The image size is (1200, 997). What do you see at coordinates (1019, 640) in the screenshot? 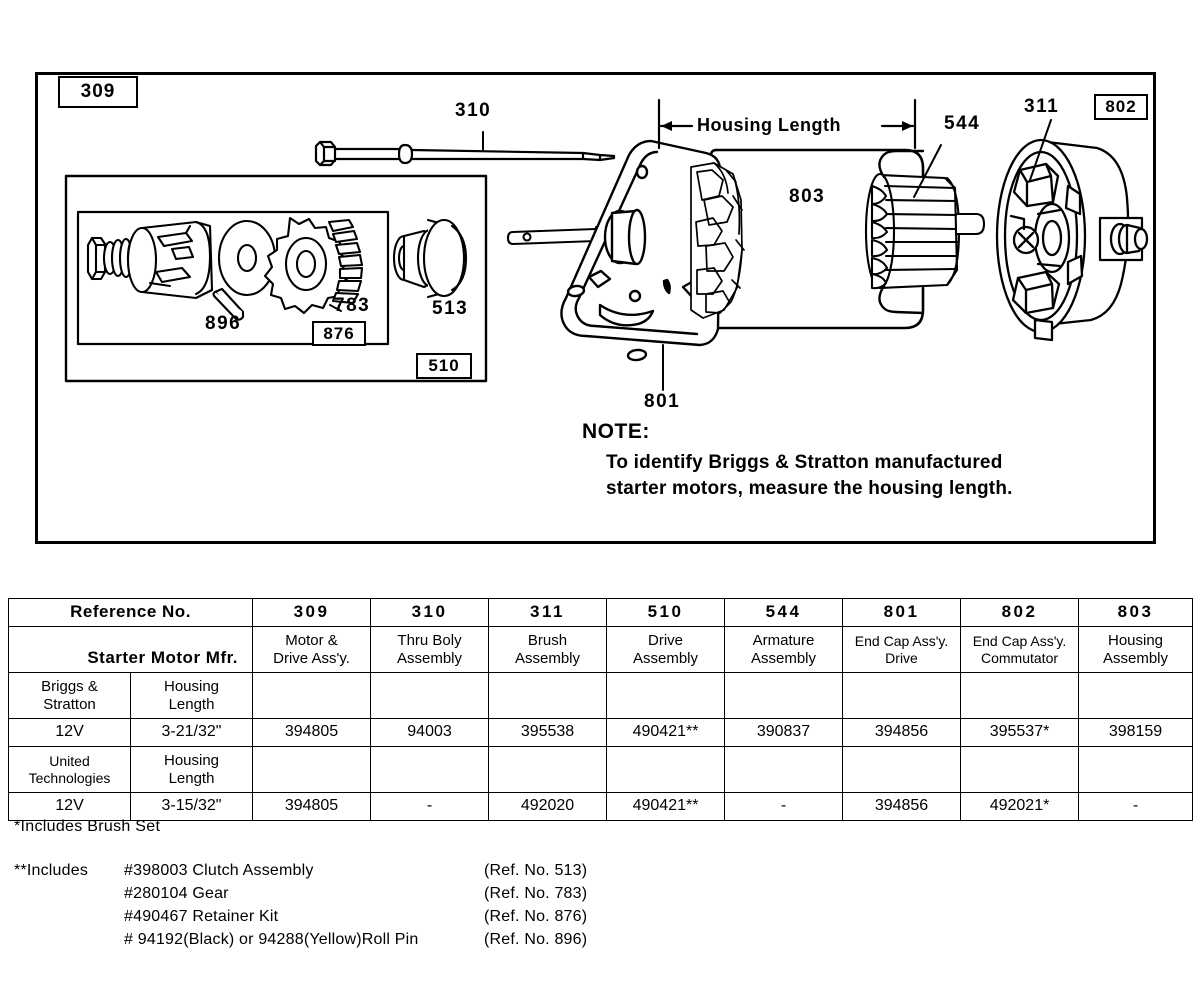
I see `header-desc-802-l1: End Cap Ass'y.` at bounding box center [1019, 640].